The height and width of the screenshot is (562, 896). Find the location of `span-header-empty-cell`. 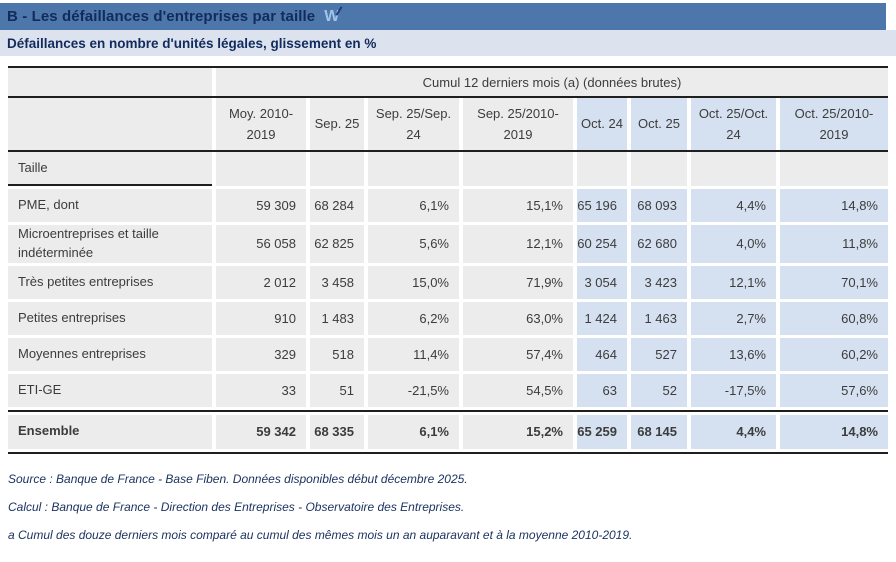

span-header-empty-cell is located at coordinates (110, 82).